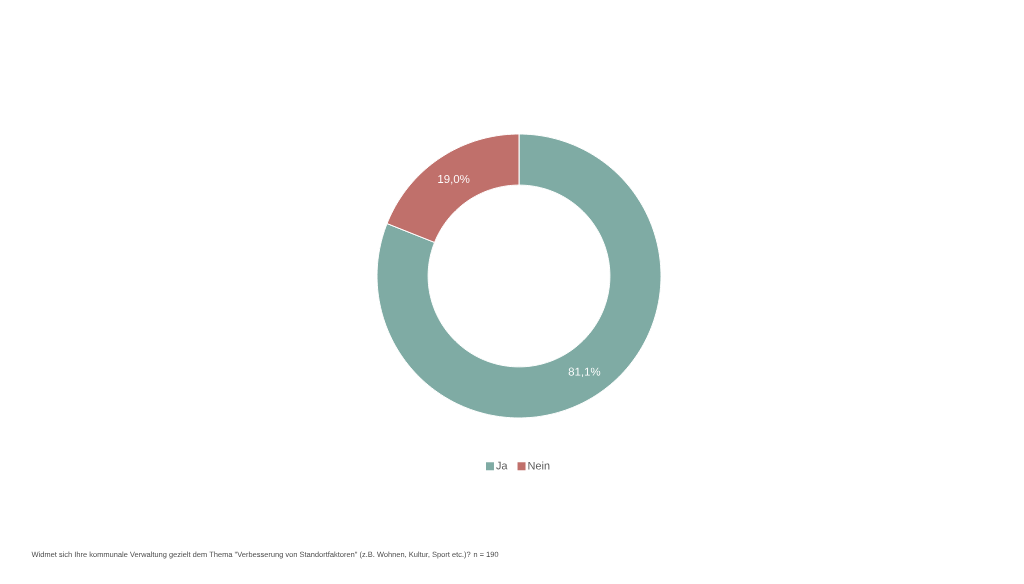 The height and width of the screenshot is (584, 1024). Describe the element at coordinates (539, 465) in the screenshot. I see `legend-label: Nein` at that location.